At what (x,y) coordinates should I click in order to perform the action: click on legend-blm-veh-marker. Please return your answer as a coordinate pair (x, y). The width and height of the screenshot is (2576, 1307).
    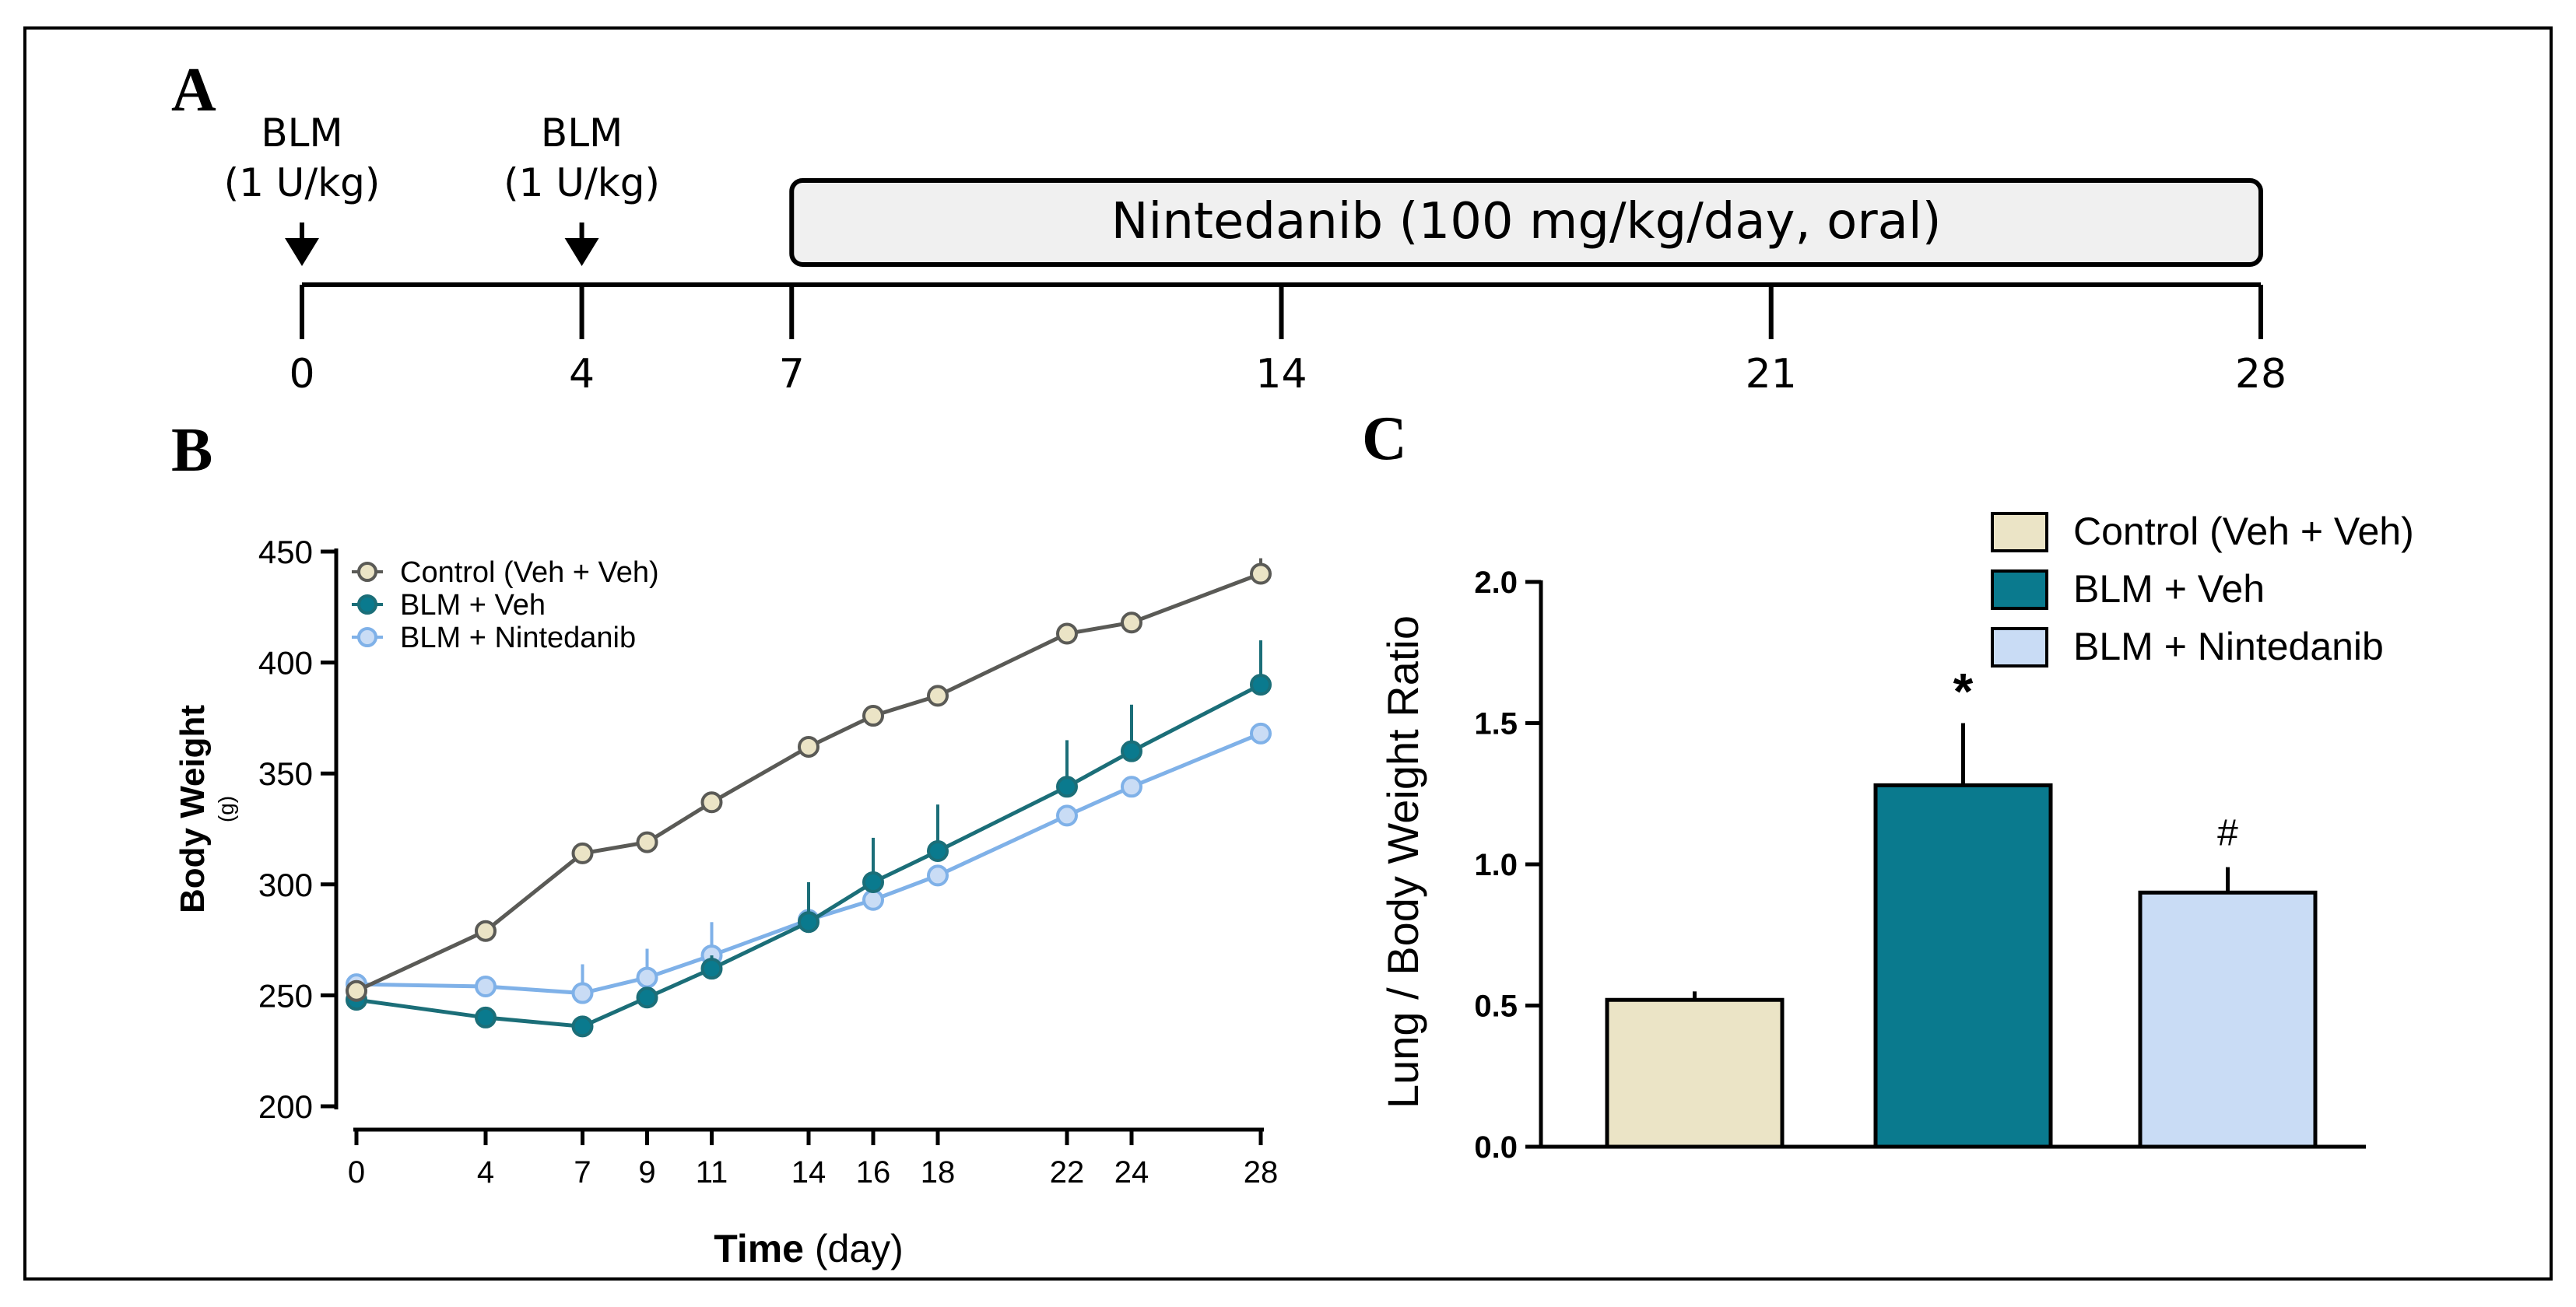
    Looking at the image, I should click on (367, 604).